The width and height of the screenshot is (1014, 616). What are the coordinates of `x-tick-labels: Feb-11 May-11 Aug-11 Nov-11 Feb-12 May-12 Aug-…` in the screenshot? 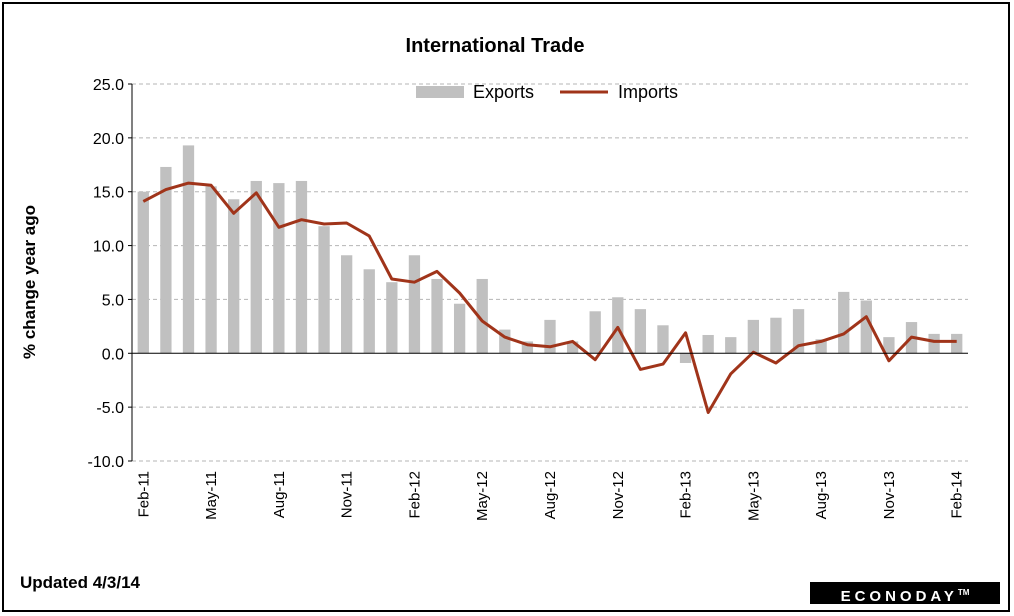 It's located at (550, 496).